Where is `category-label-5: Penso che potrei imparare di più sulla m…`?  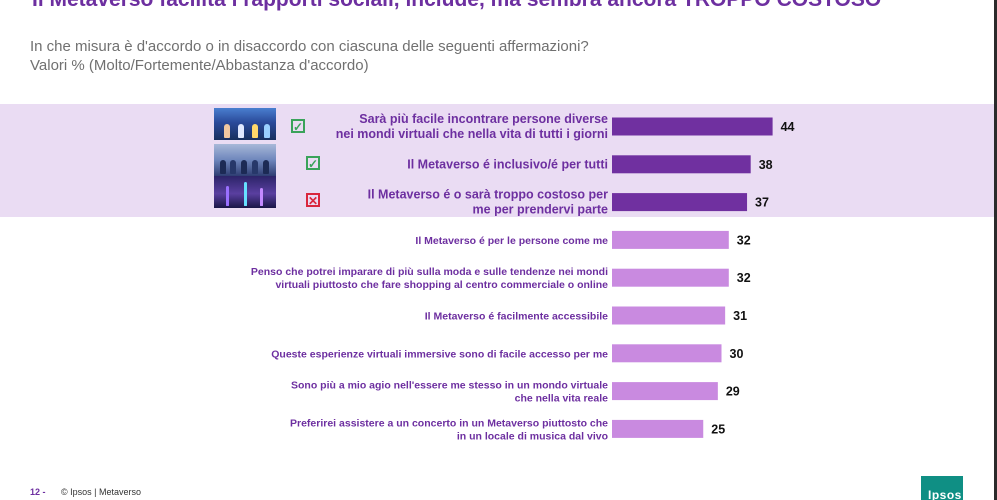 category-label-5: Penso che potrei imparare di più sulla m… is located at coordinates (429, 278).